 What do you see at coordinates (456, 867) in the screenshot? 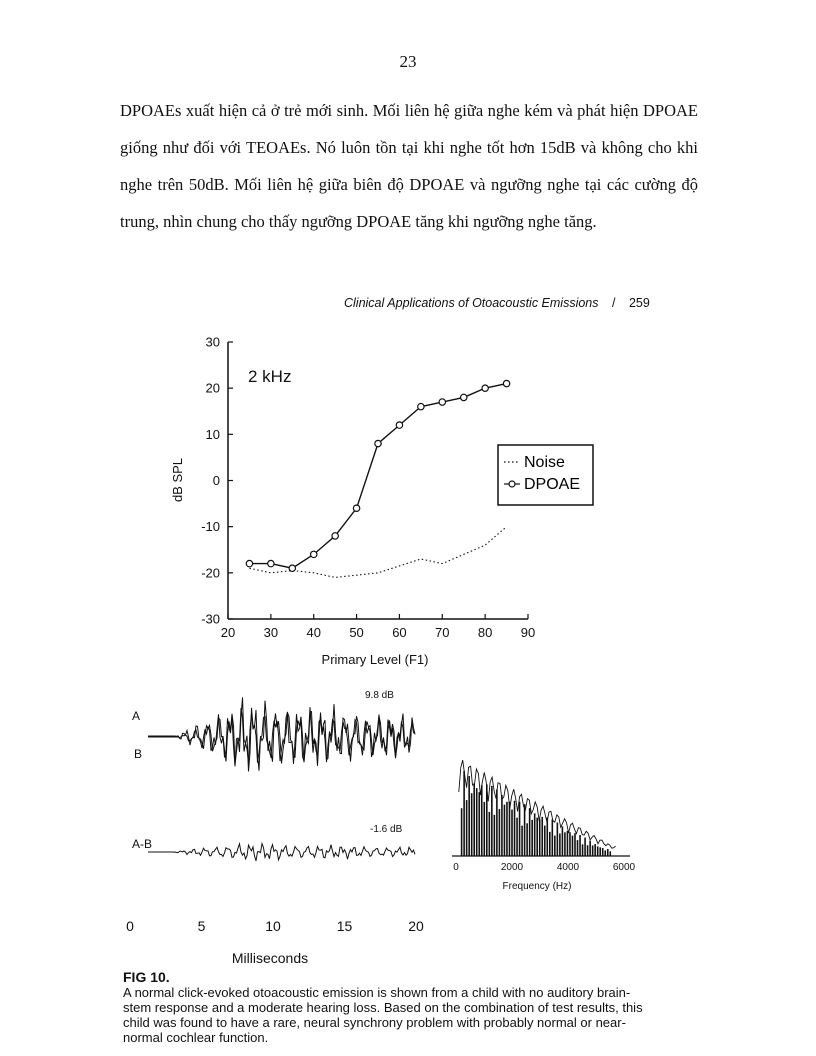
I see `spectrum-x-tick-label: 0` at bounding box center [456, 867].